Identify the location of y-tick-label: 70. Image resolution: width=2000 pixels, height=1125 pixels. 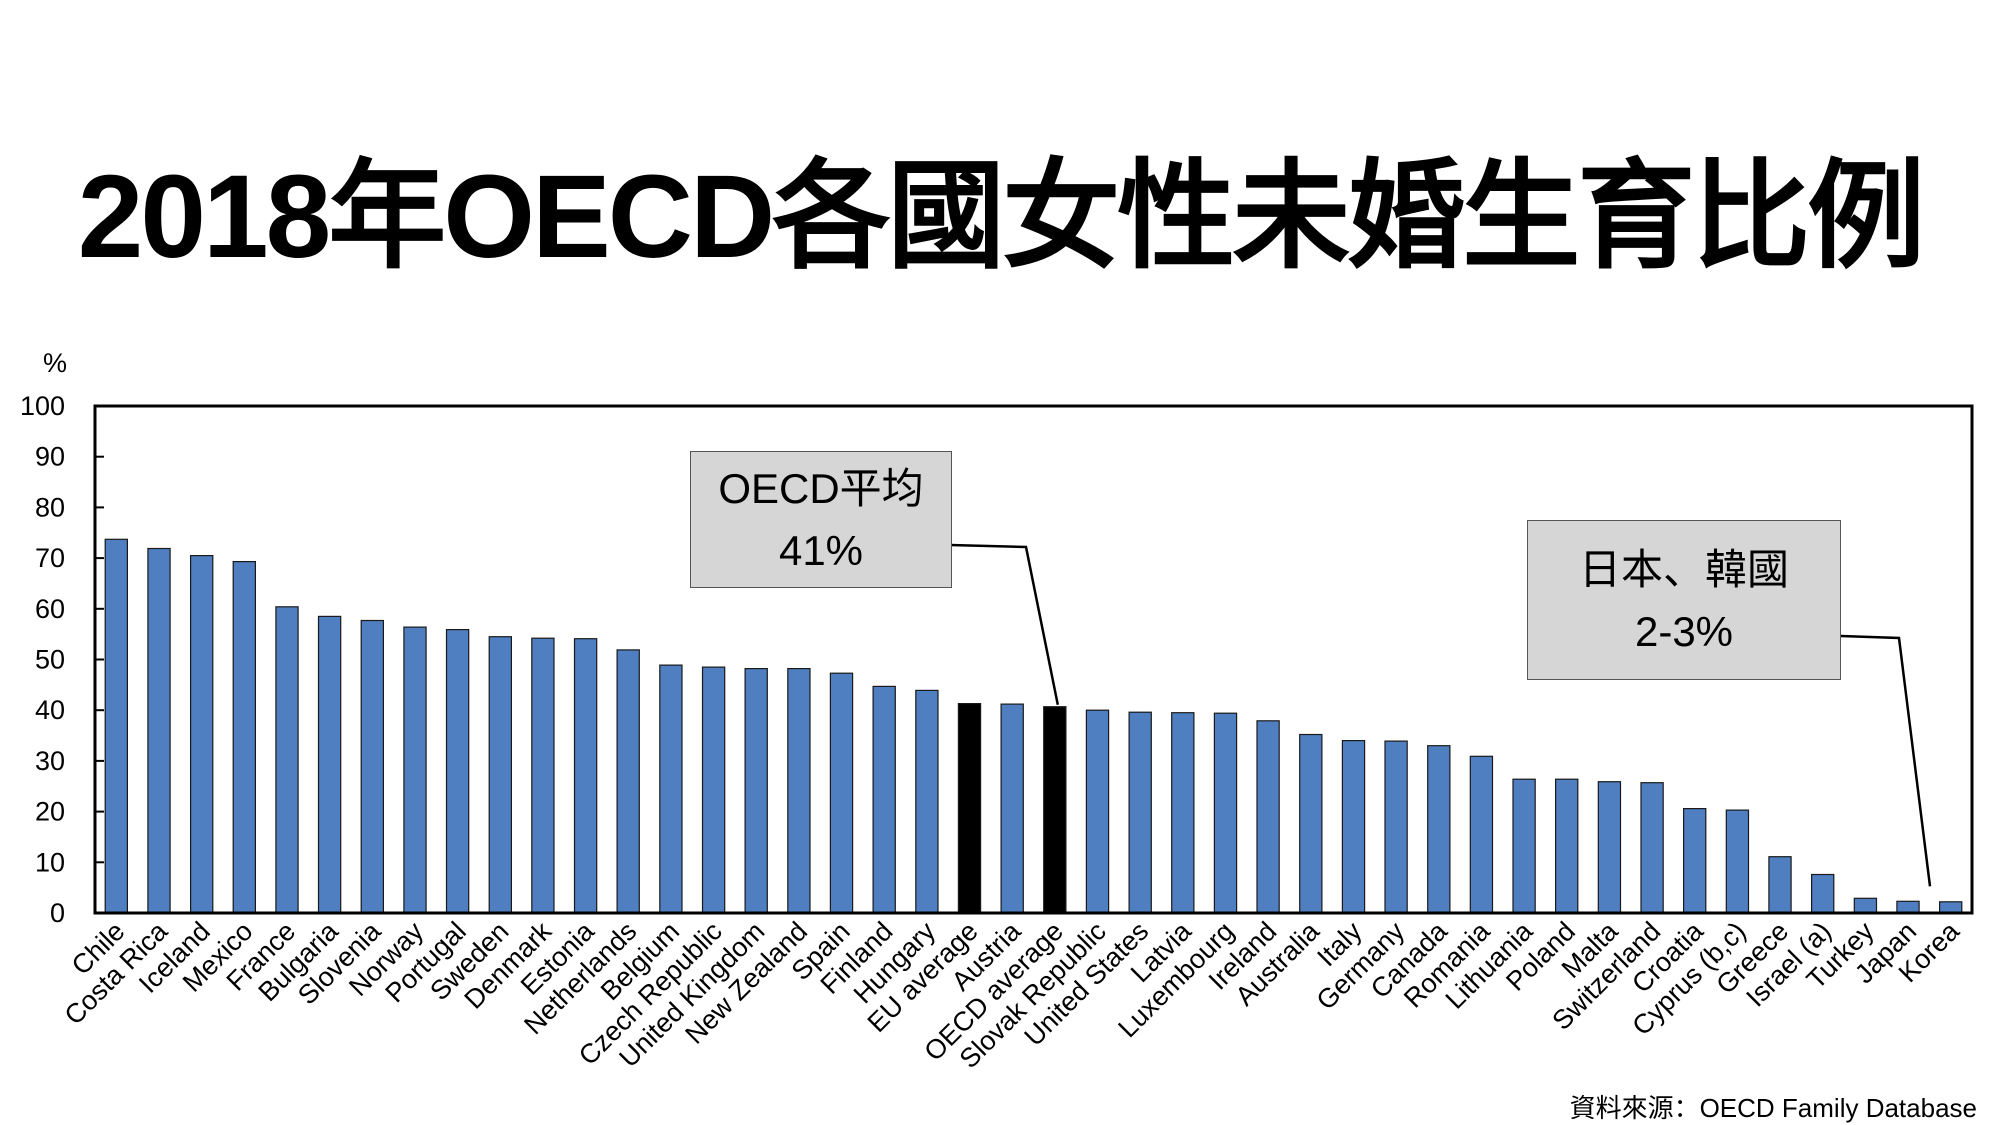
(50, 558).